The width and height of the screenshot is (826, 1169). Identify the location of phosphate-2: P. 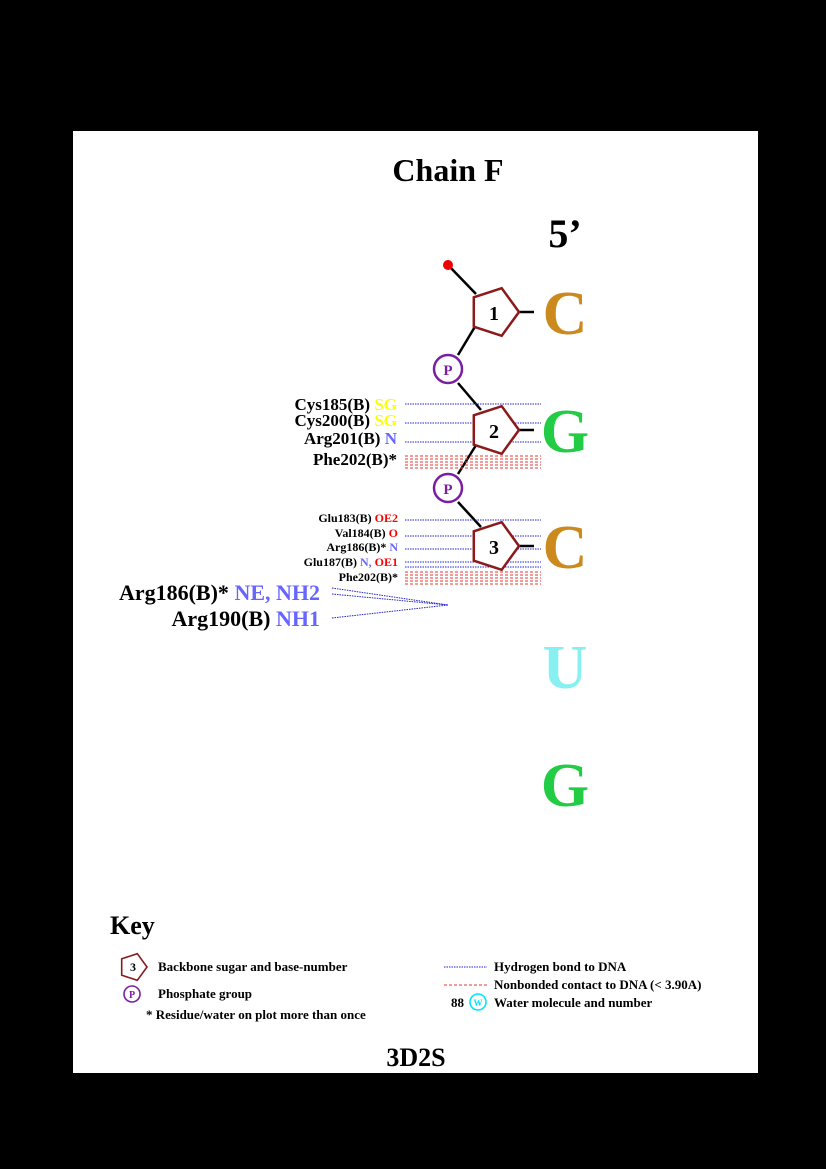
(448, 488).